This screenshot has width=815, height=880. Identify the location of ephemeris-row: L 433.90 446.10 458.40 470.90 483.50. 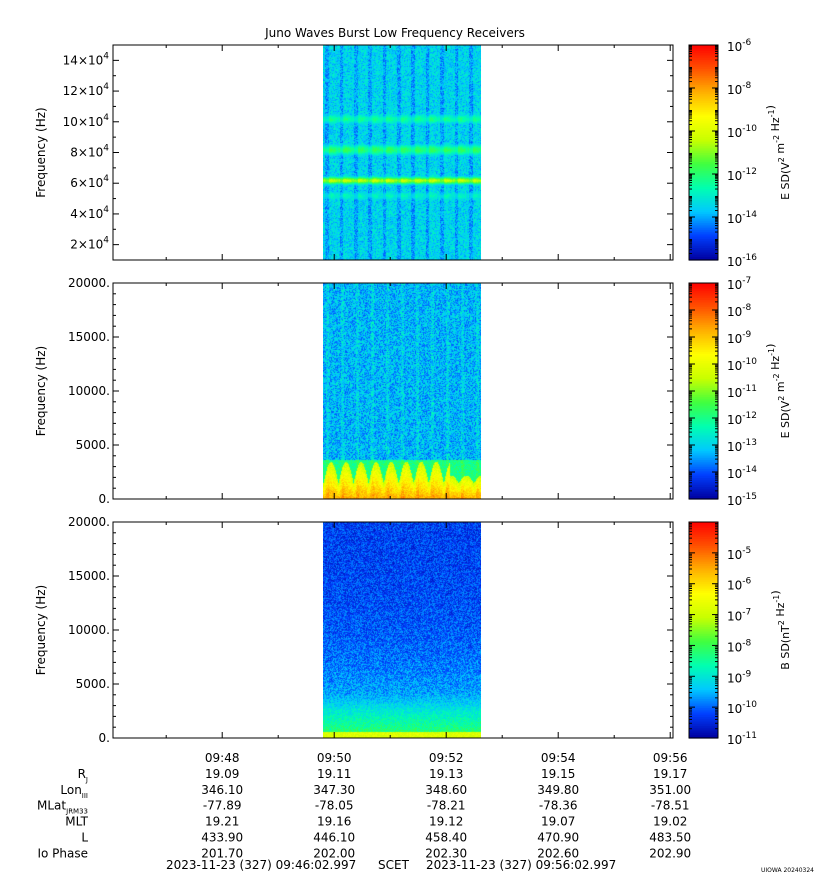
(386, 838).